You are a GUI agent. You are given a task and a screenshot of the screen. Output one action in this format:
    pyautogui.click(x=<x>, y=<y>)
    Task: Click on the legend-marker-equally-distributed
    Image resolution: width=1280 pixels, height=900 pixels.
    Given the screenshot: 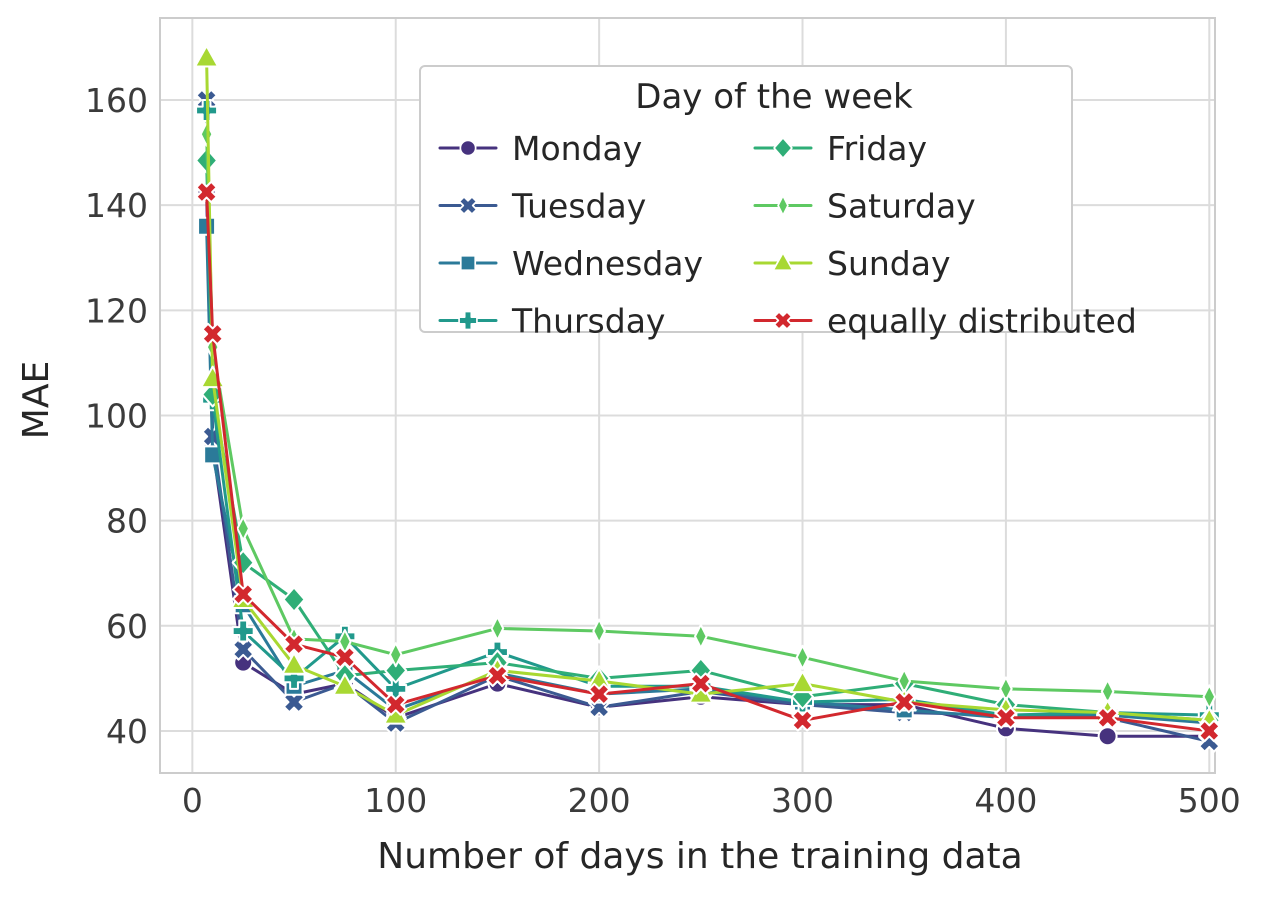 What is the action you would take?
    pyautogui.click(x=783, y=320)
    